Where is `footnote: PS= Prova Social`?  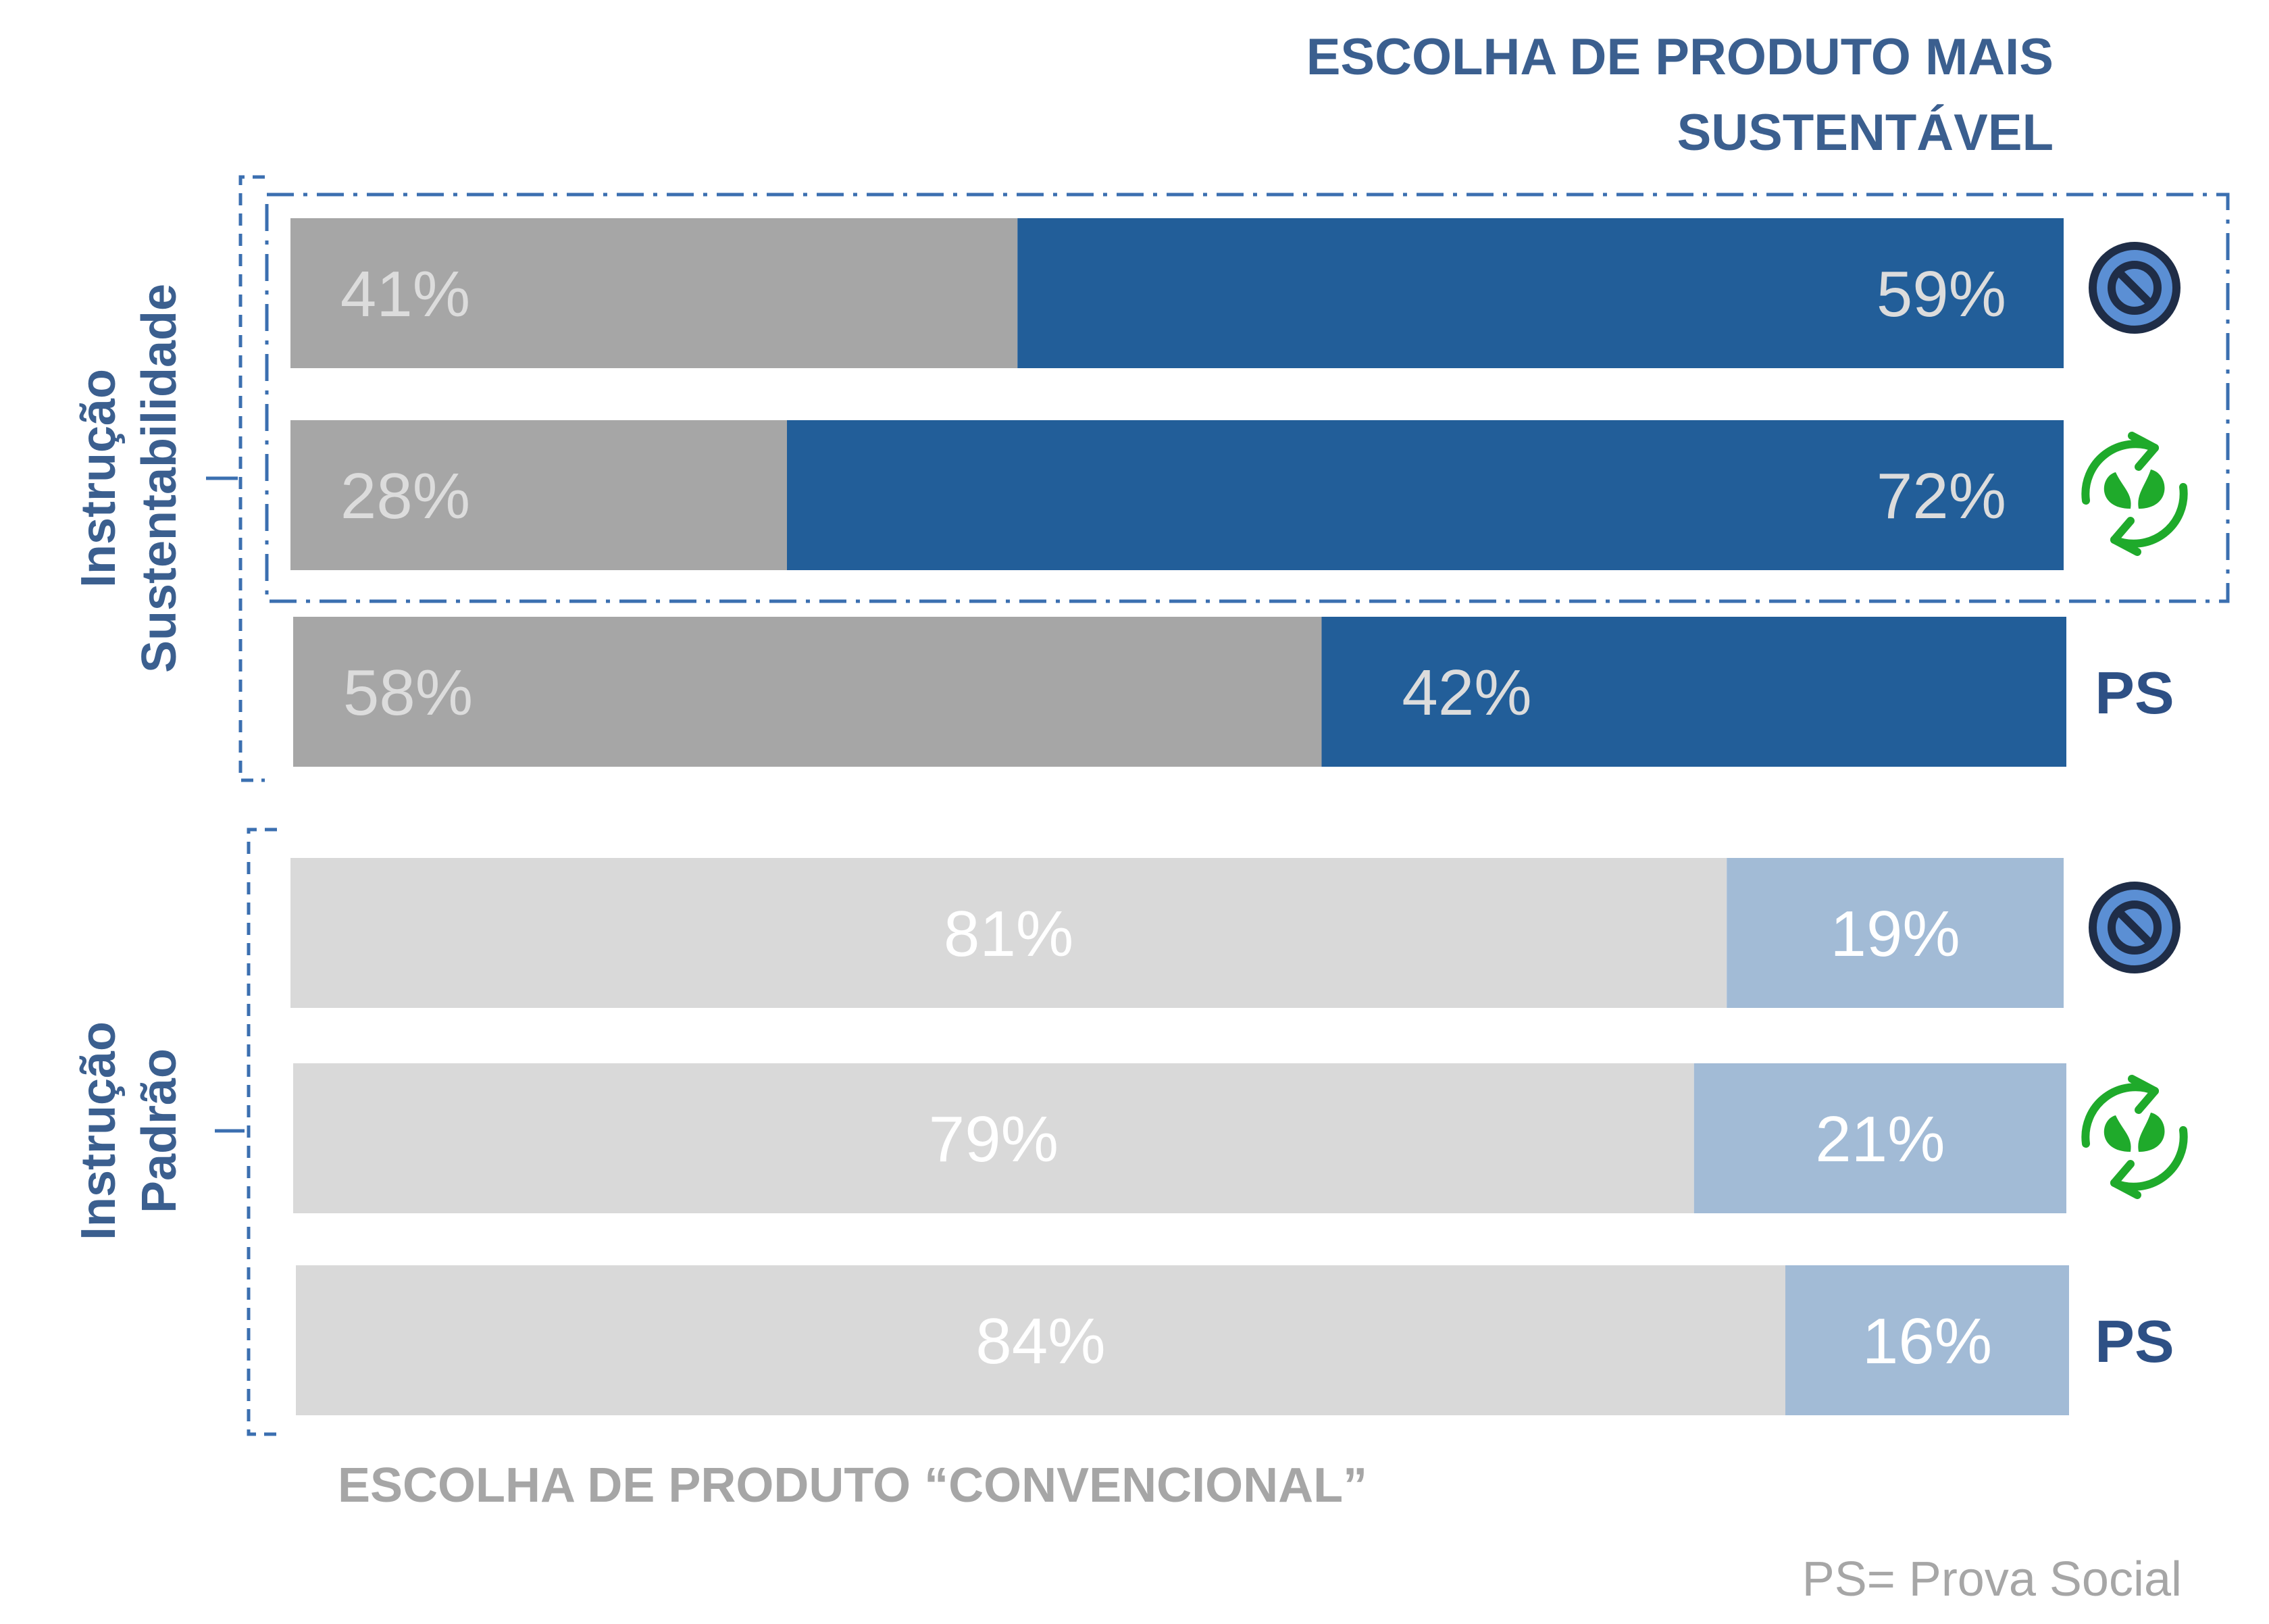 footnote: PS= Prova Social is located at coordinates (1992, 1579).